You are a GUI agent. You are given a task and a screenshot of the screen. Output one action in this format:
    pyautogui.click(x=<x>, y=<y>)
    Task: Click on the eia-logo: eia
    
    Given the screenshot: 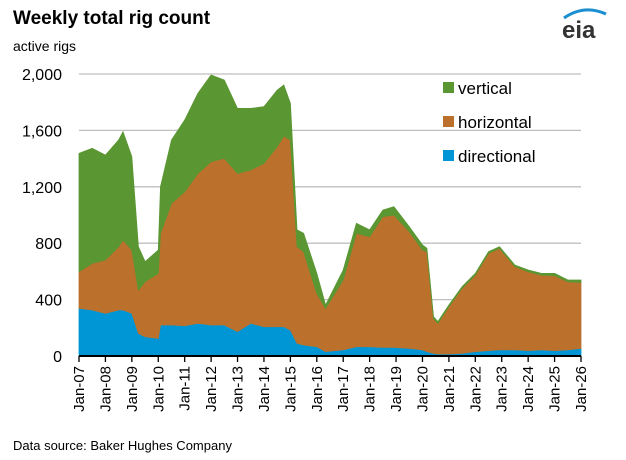 What is the action you would take?
    pyautogui.click(x=584, y=26)
    